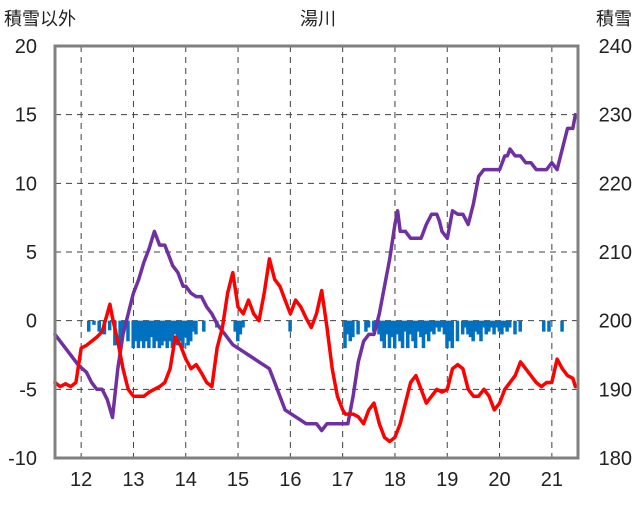 The image size is (636, 506). Describe the element at coordinates (615, 253) in the screenshot. I see `right-axis-ticks: 240 230 220 210 200 190 180` at that location.